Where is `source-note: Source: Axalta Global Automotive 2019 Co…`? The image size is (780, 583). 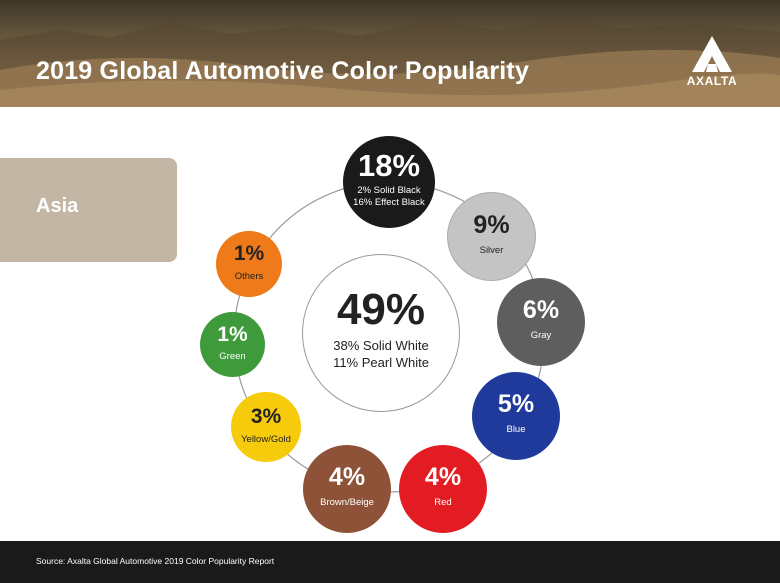 source-note: Source: Axalta Global Automotive 2019 Co… is located at coordinates (155, 561).